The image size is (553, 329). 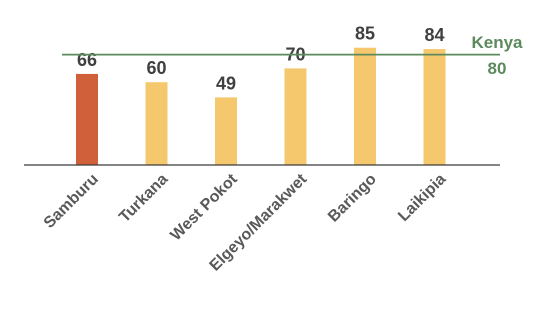 What do you see at coordinates (497, 68) in the screenshot?
I see `reference-line-value: 80` at bounding box center [497, 68].